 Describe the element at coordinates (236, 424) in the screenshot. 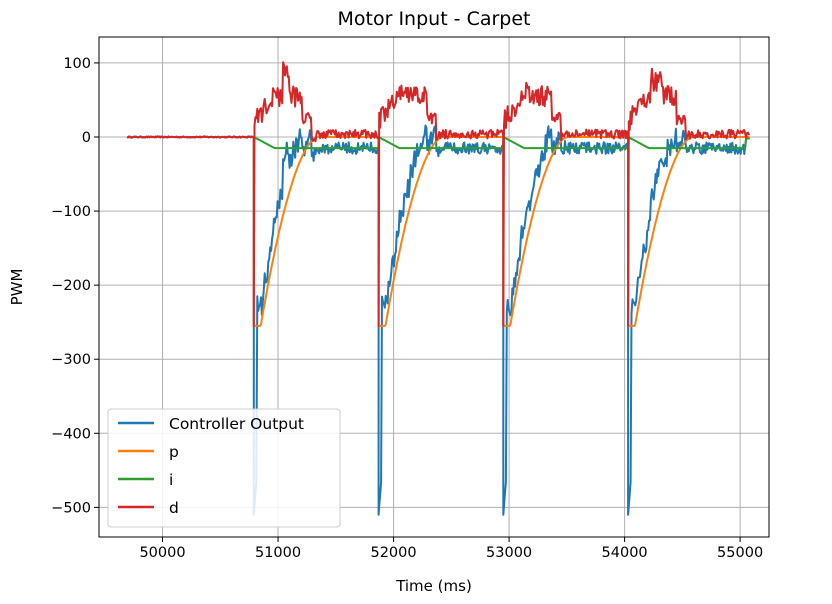

I see `legend-label: Controller Output` at that location.